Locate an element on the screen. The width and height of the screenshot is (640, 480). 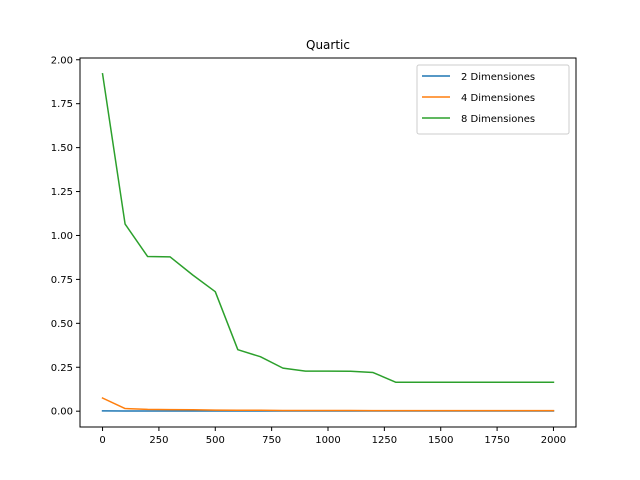
x-tick-label: 1750 is located at coordinates (496, 440).